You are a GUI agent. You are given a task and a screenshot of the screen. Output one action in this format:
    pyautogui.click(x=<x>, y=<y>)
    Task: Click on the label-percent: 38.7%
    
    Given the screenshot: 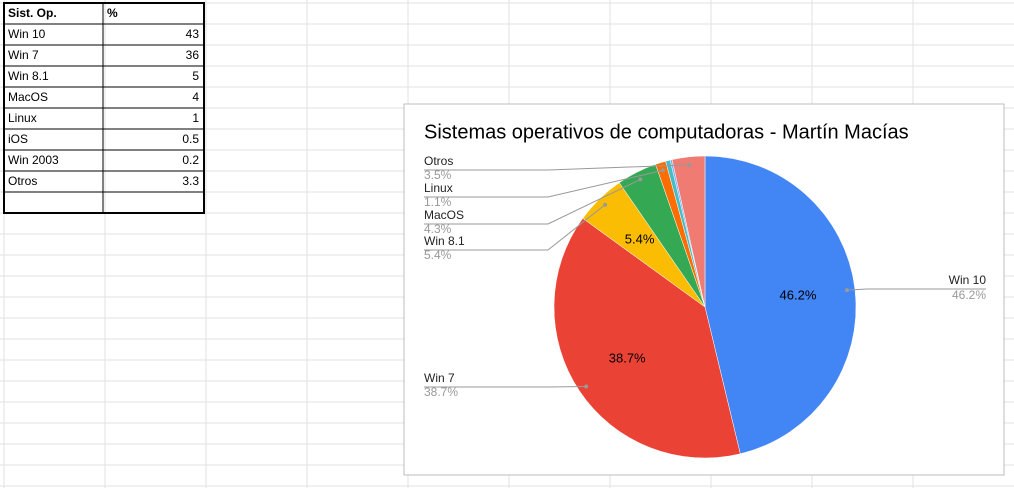 What is the action you would take?
    pyautogui.click(x=441, y=392)
    